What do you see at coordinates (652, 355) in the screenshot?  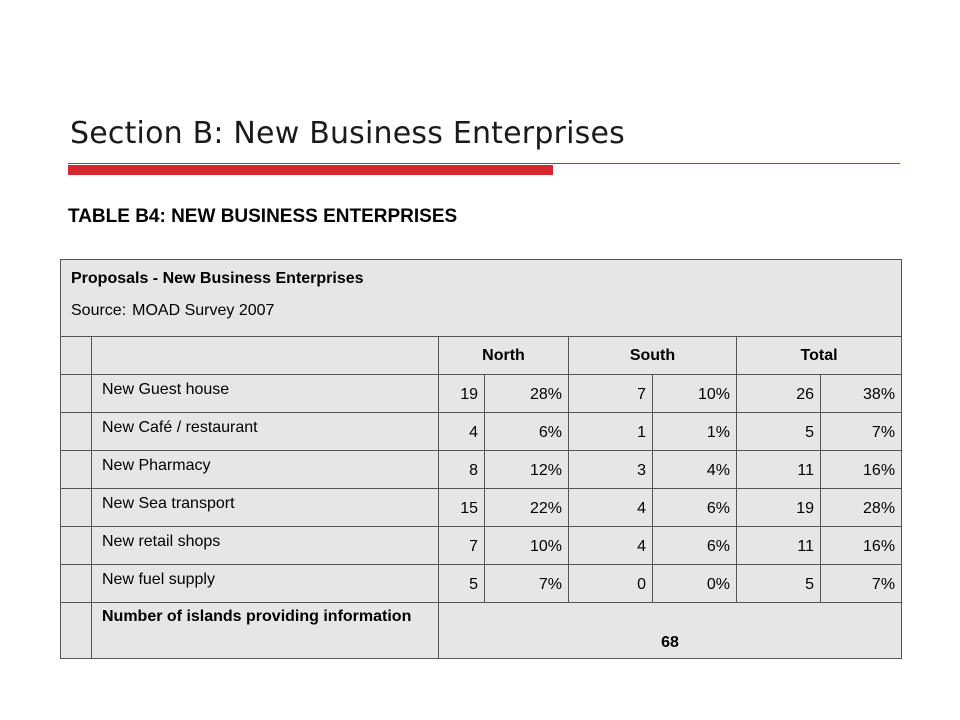 I see `column-header-south: South` at bounding box center [652, 355].